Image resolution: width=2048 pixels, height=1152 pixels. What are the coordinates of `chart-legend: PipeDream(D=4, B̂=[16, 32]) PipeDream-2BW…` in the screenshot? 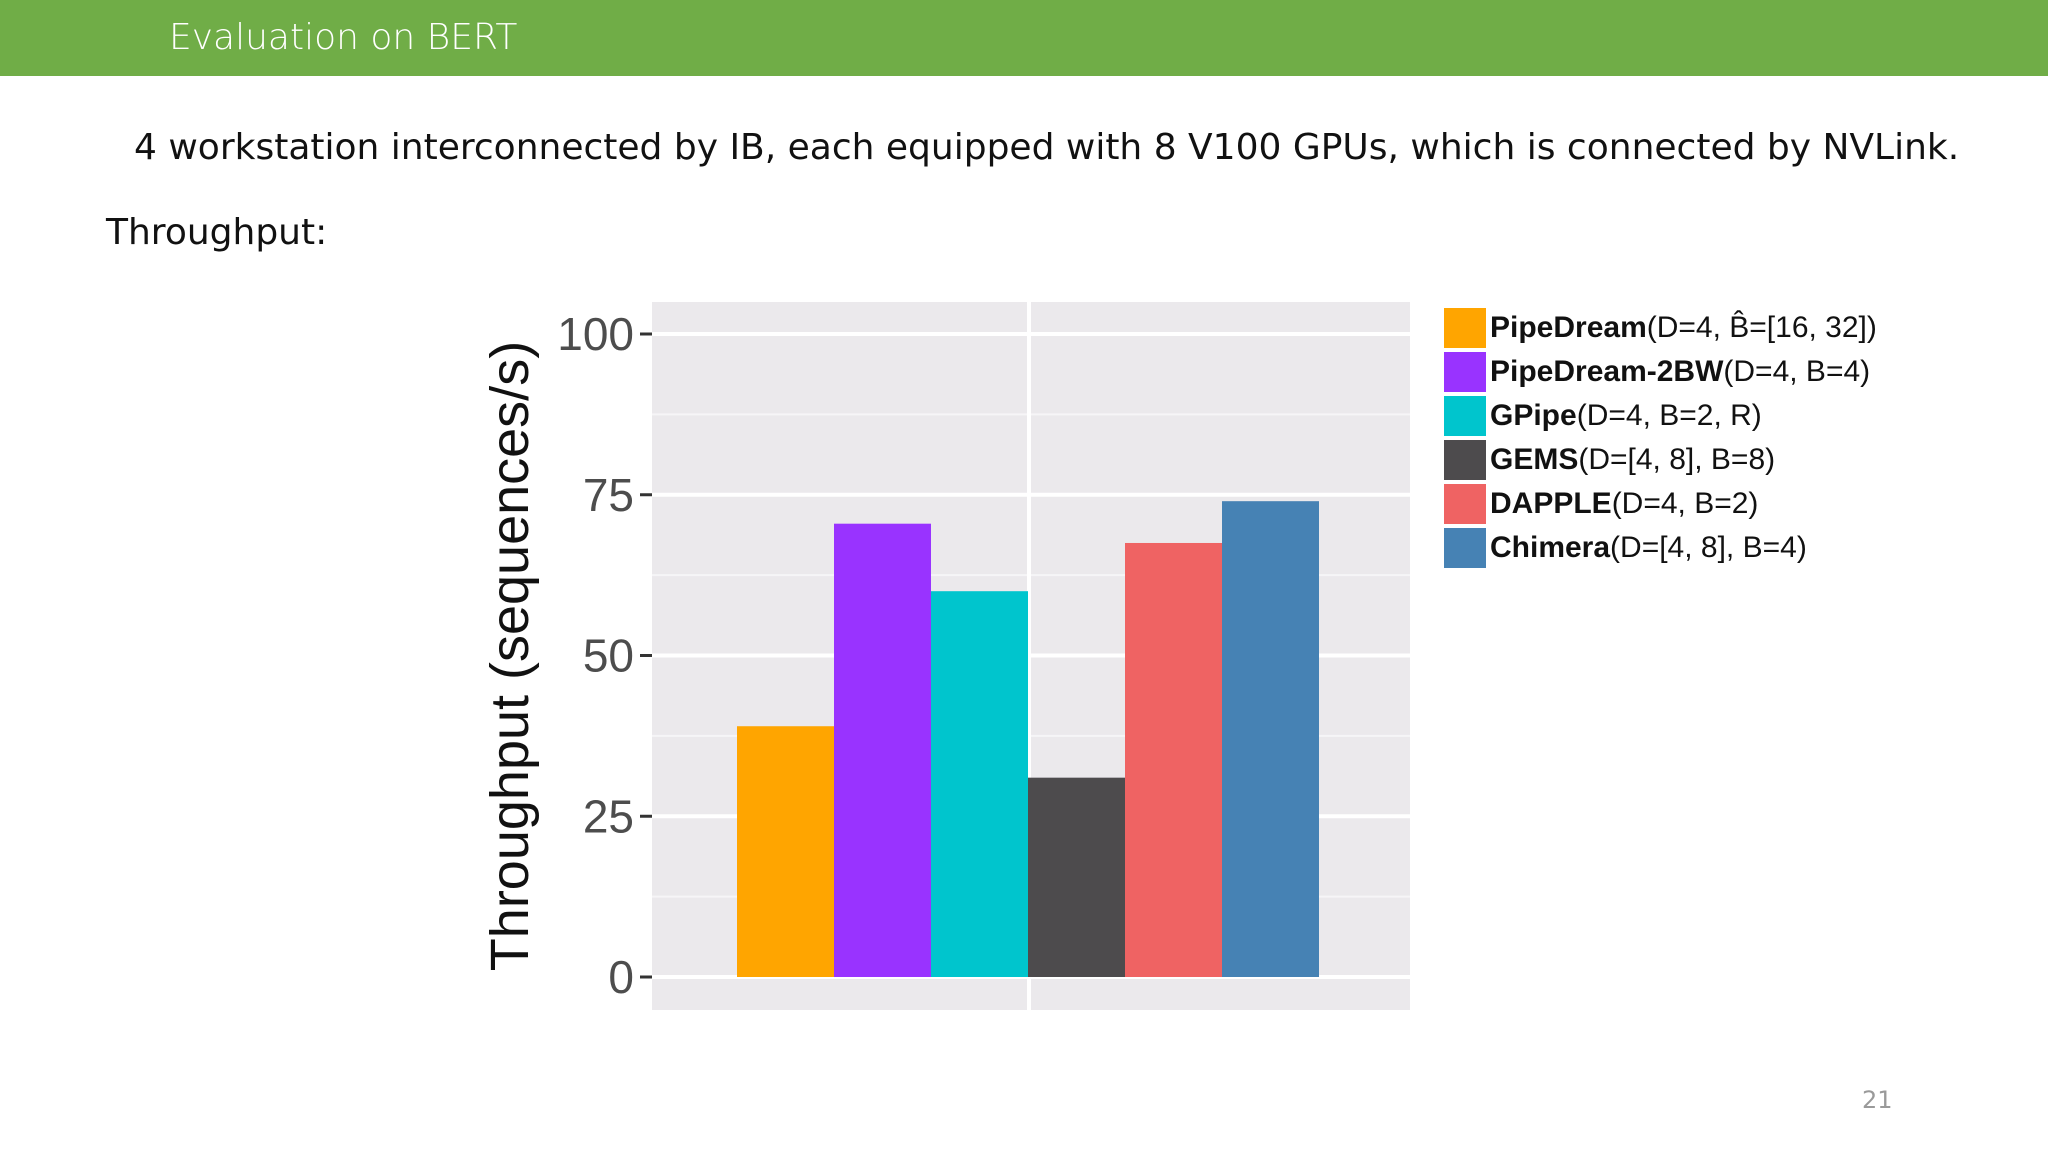 It's located at (1660, 438).